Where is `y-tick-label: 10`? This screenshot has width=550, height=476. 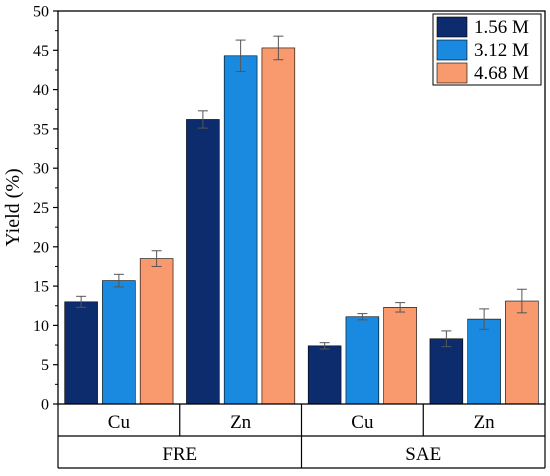
y-tick-label: 10 is located at coordinates (41, 326).